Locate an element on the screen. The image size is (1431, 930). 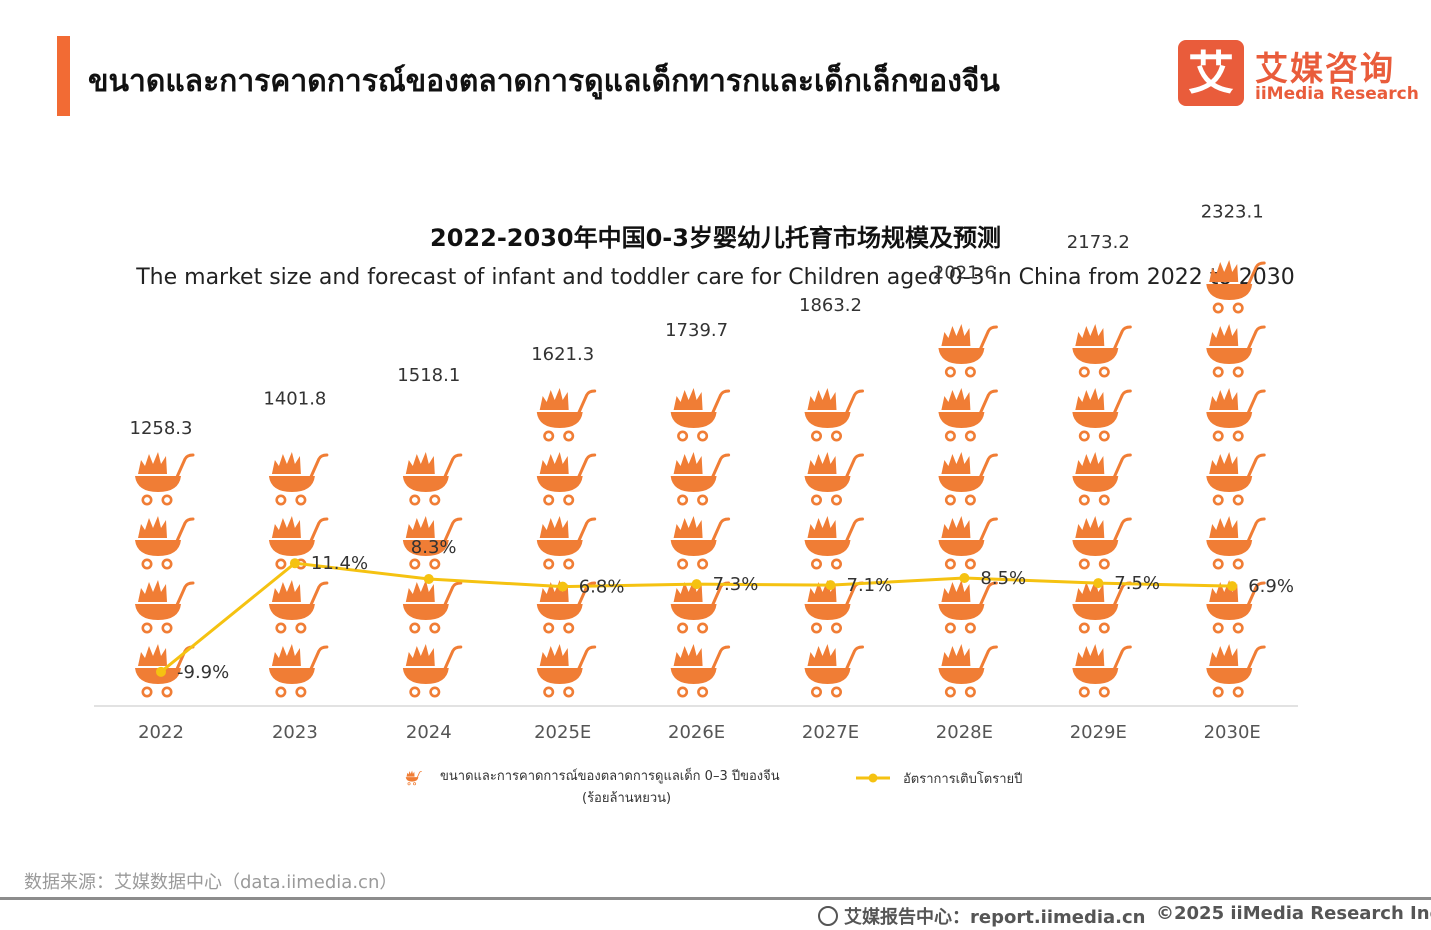
bar-value-label: 1401.8 is located at coordinates (294, 399).